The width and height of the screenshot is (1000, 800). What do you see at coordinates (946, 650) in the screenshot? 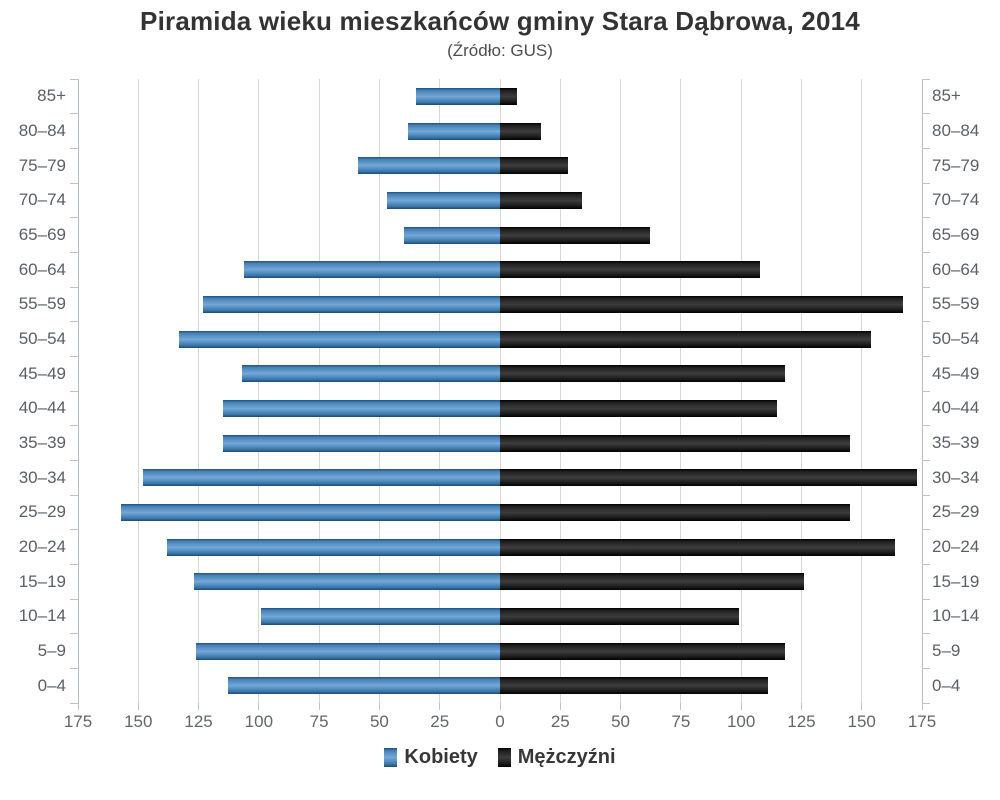
I see `age-group-label-right: 5–9` at bounding box center [946, 650].